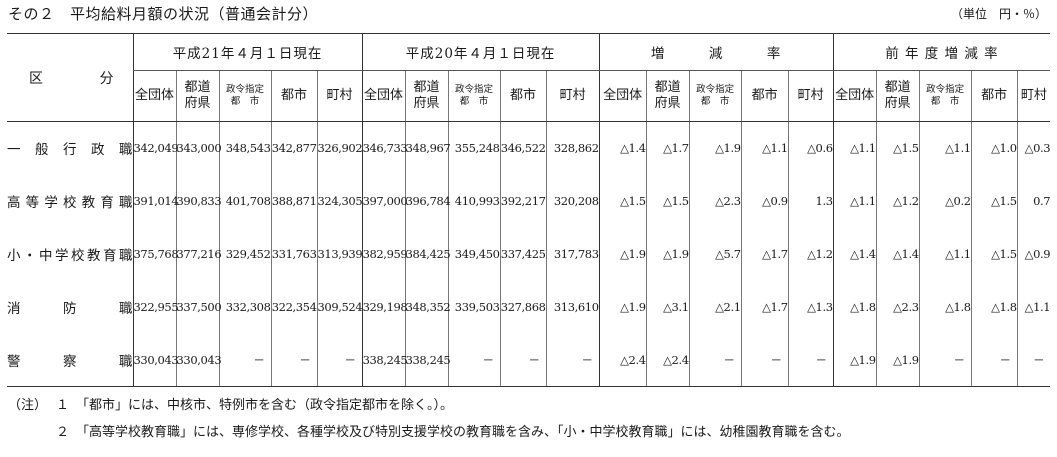 The image size is (1057, 457). I want to click on table-cell: 348,543, so click(244, 148).